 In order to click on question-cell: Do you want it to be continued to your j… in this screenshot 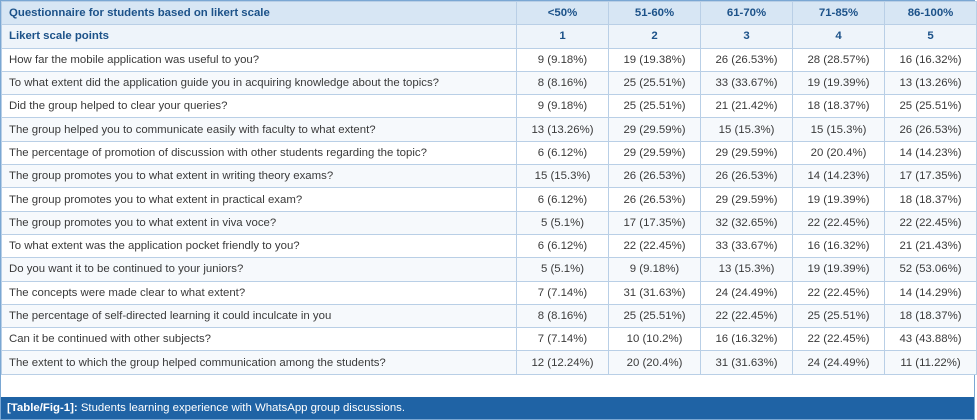, I will do `click(259, 269)`.